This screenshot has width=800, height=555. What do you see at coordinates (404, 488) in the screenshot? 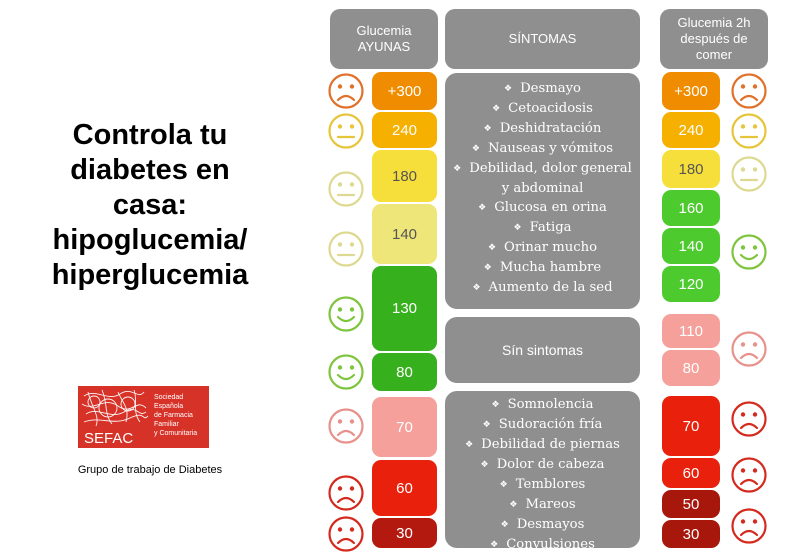
I see `fasting-value-box: 60` at bounding box center [404, 488].